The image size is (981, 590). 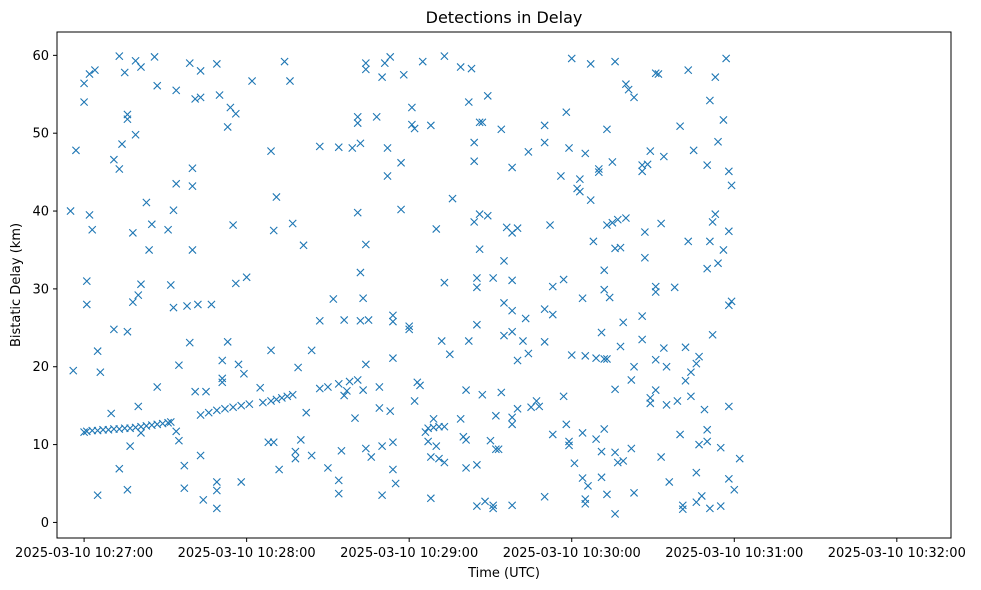 What do you see at coordinates (897, 553) in the screenshot?
I see `x-tick-label: 2025-03-10 10:32:00` at bounding box center [897, 553].